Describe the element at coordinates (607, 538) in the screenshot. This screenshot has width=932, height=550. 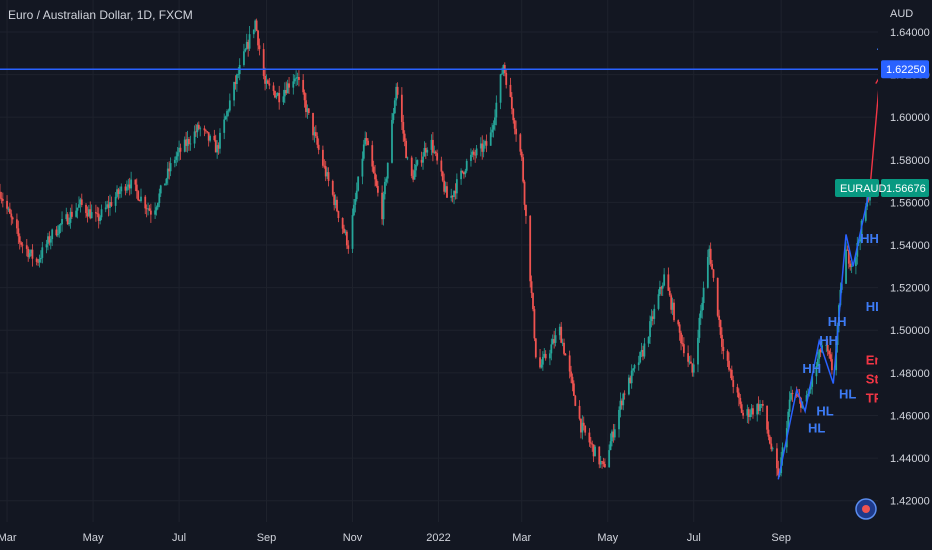
I see `time-tick-label: May` at that location.